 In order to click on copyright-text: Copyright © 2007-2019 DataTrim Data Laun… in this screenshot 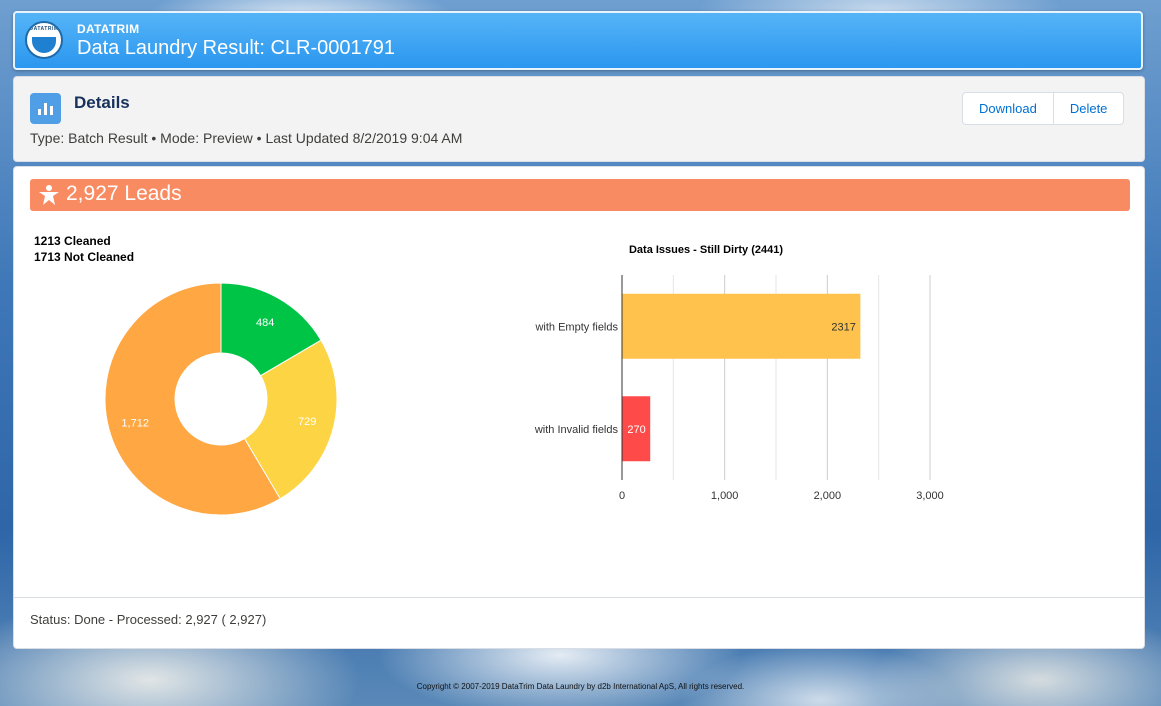, I will do `click(580, 686)`.